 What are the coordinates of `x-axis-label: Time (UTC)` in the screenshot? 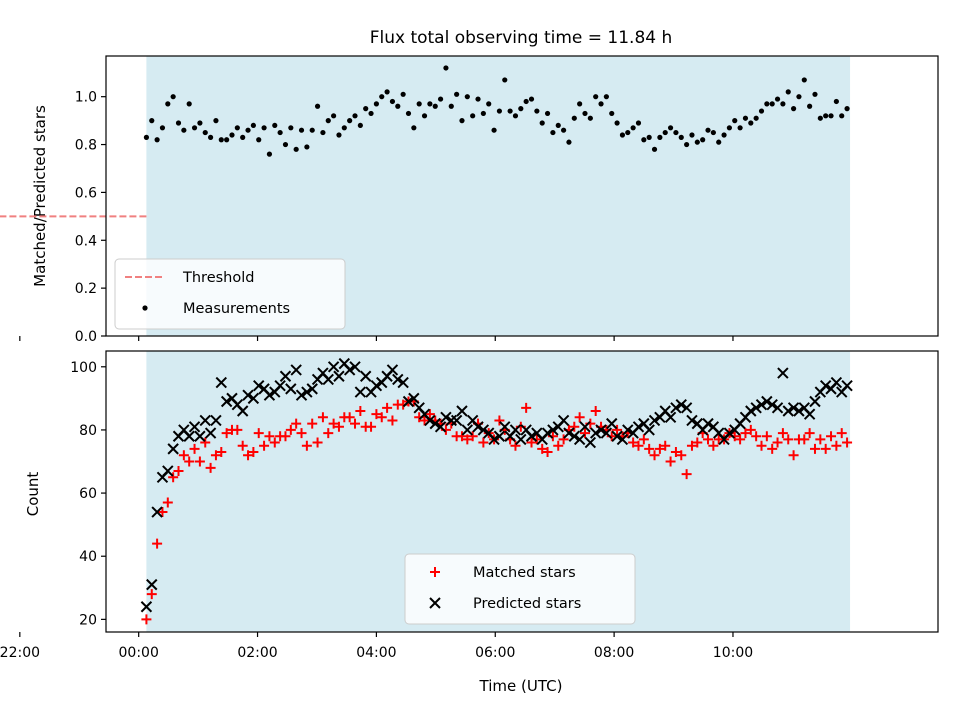 It's located at (521, 686).